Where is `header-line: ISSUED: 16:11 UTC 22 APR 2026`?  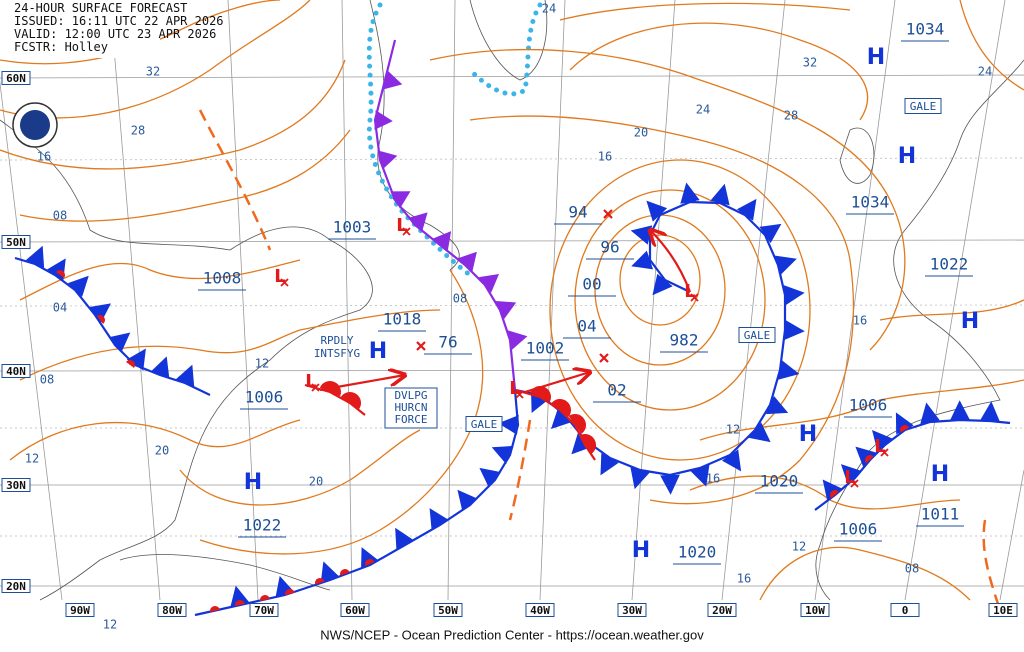 header-line: ISSUED: 16:11 UTC 22 APR 2026 is located at coordinates (119, 21).